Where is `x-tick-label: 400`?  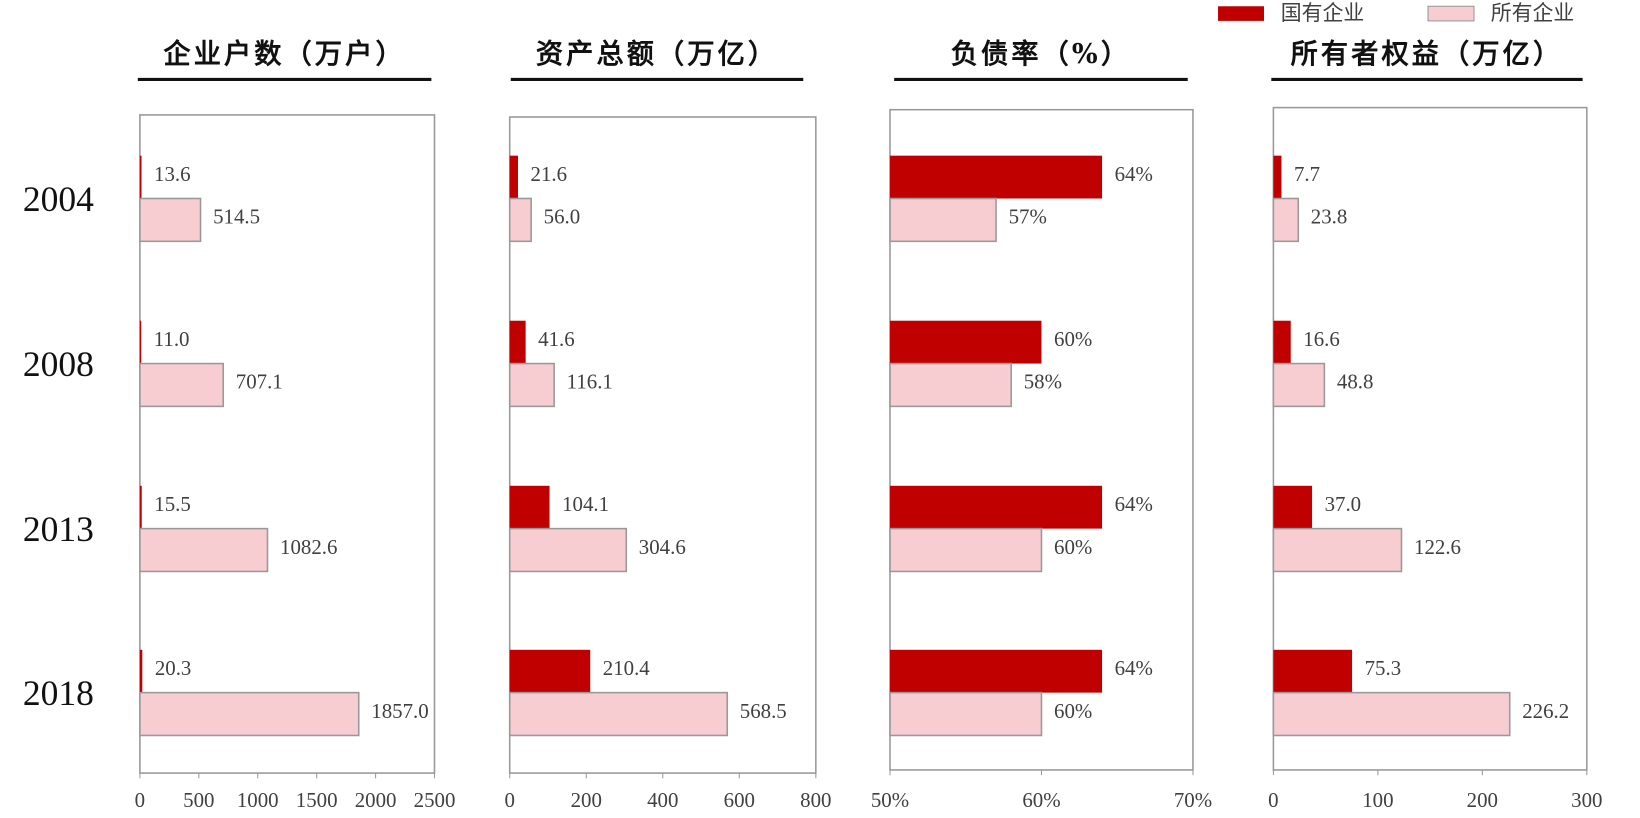
x-tick-label: 400 is located at coordinates (662, 800).